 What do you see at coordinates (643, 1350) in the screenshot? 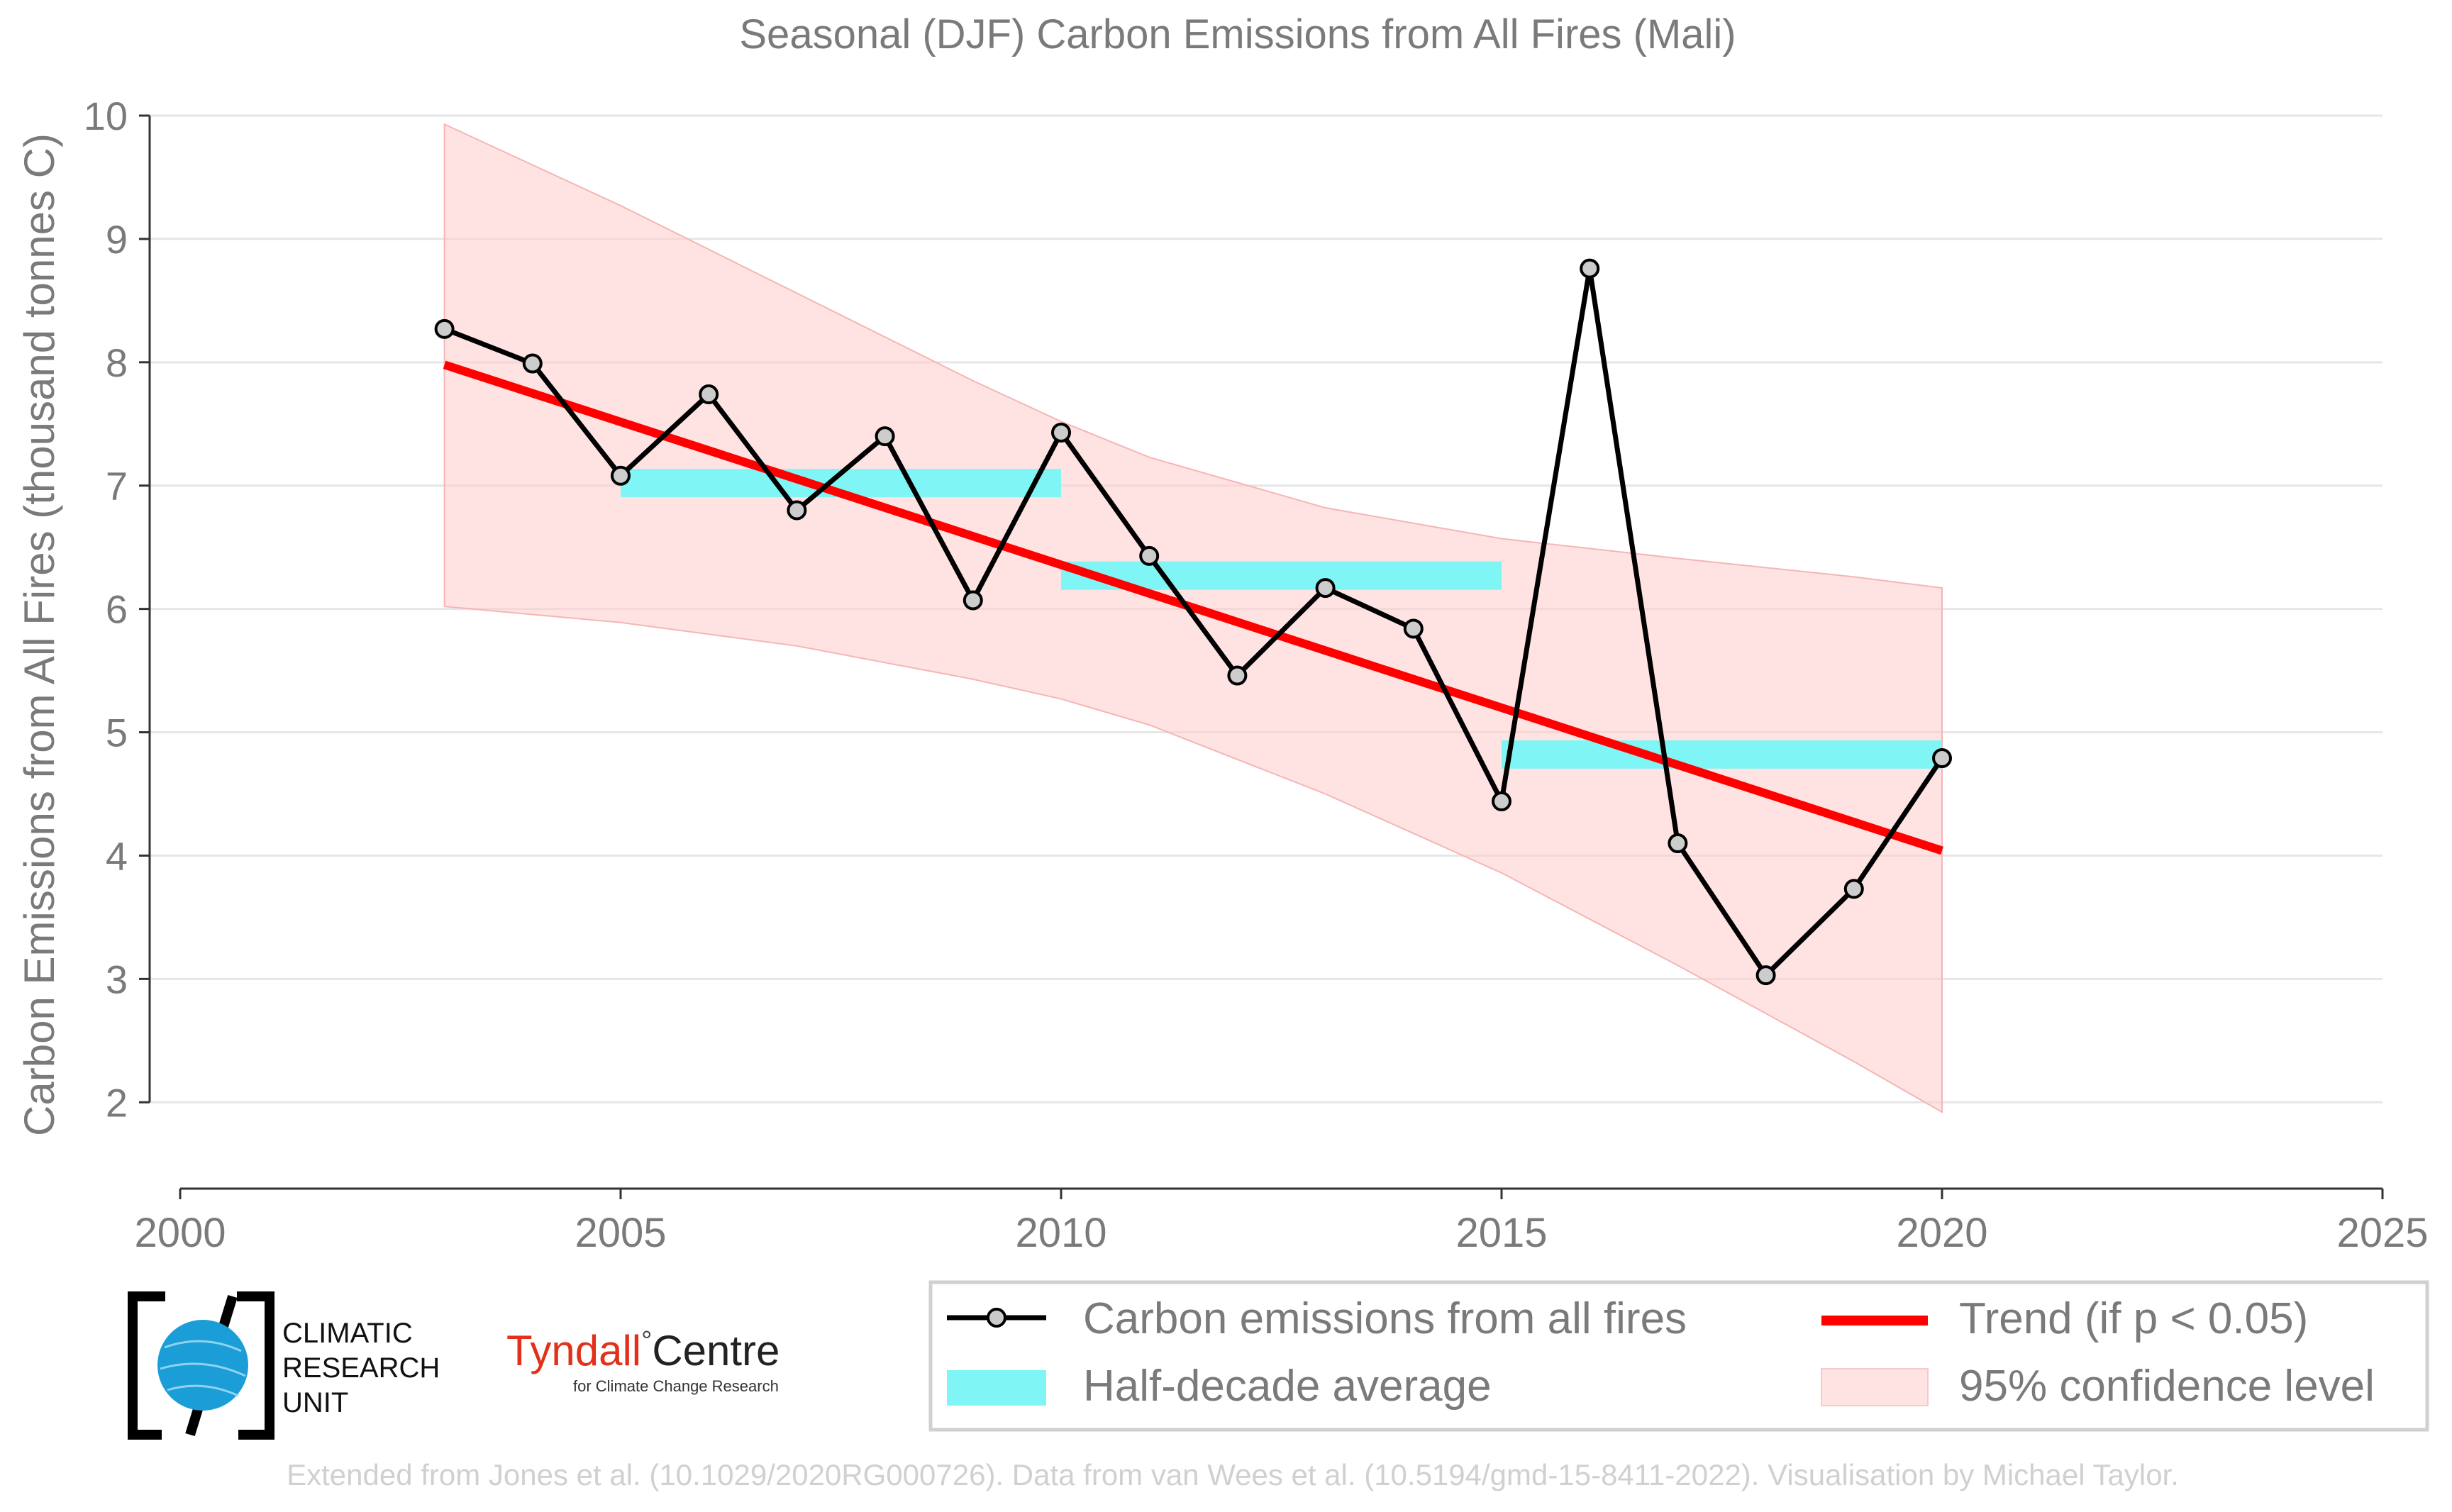
I see `tyndall-logo-wordmark: Tyndall°Centre` at bounding box center [643, 1350].